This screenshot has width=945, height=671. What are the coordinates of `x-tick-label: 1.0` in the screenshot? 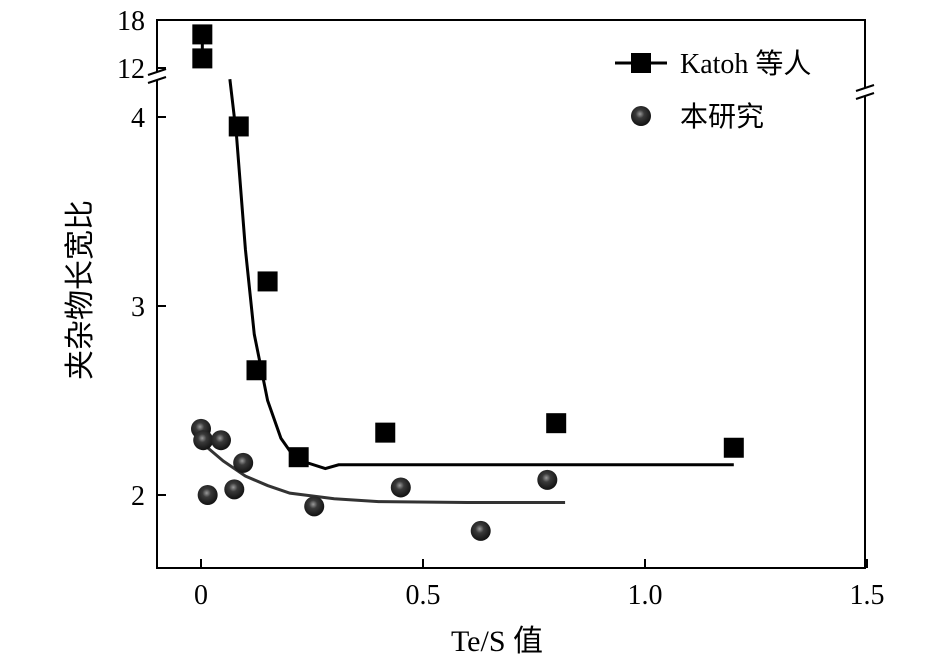 It's located at (645, 595).